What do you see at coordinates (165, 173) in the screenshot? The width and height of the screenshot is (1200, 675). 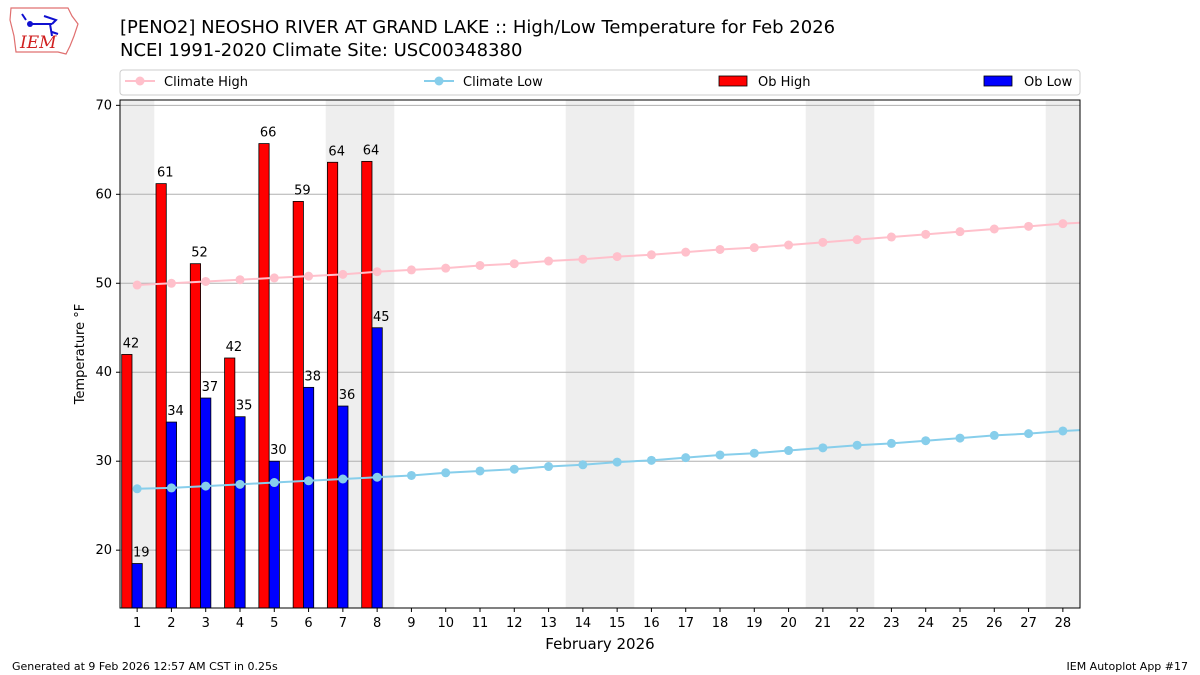 I see `ob-high-label: 61` at bounding box center [165, 173].